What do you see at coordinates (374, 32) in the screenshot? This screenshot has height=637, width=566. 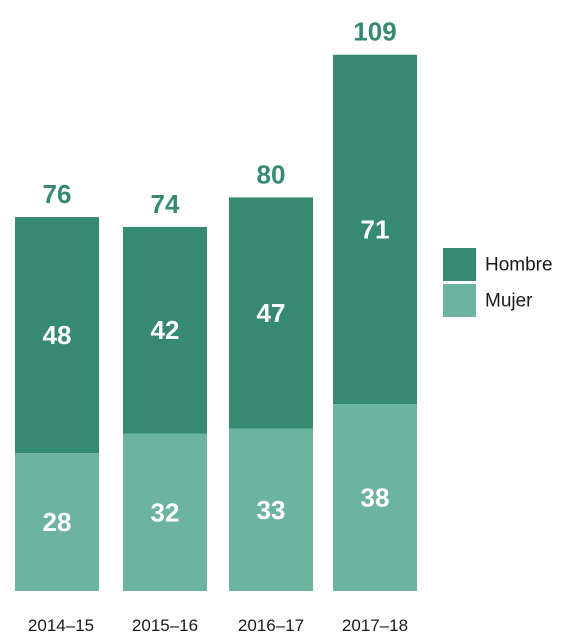 I see `total-label-3: 109` at bounding box center [374, 32].